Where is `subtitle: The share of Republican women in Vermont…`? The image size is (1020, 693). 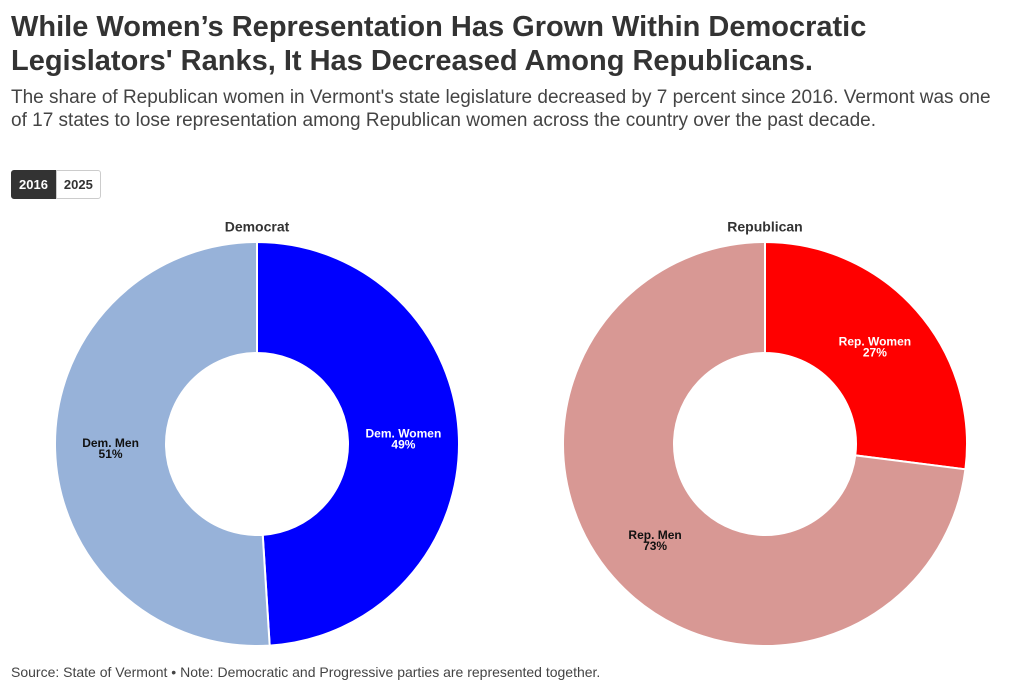 subtitle: The share of Republican women in Vermont… is located at coordinates (501, 109).